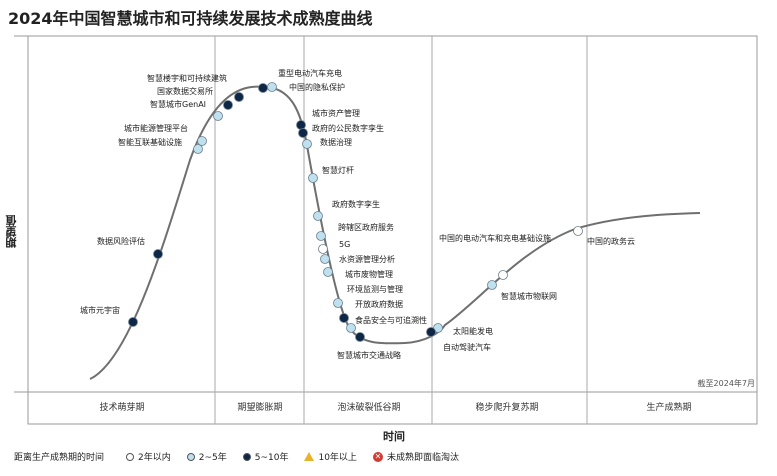 The image size is (777, 476). What do you see at coordinates (495, 256) in the screenshot?
I see `tech-point: 中国的电动汽车和充电基础设施` at bounding box center [495, 256].